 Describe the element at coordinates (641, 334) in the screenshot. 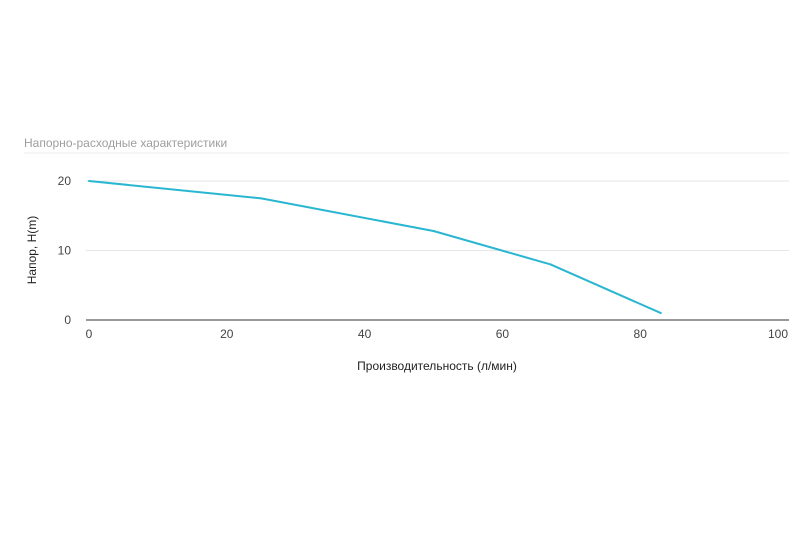

I see `x-tick-label: 80` at that location.